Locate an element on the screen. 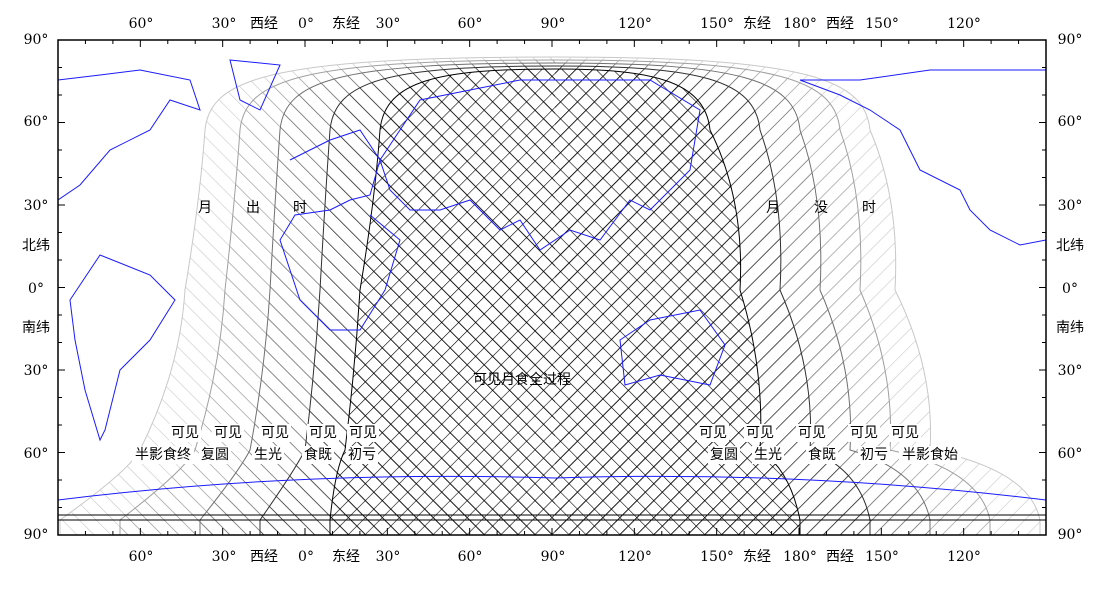 Image resolution: width=1101 pixels, height=589 pixels. moonset-label: 时 is located at coordinates (869, 208).